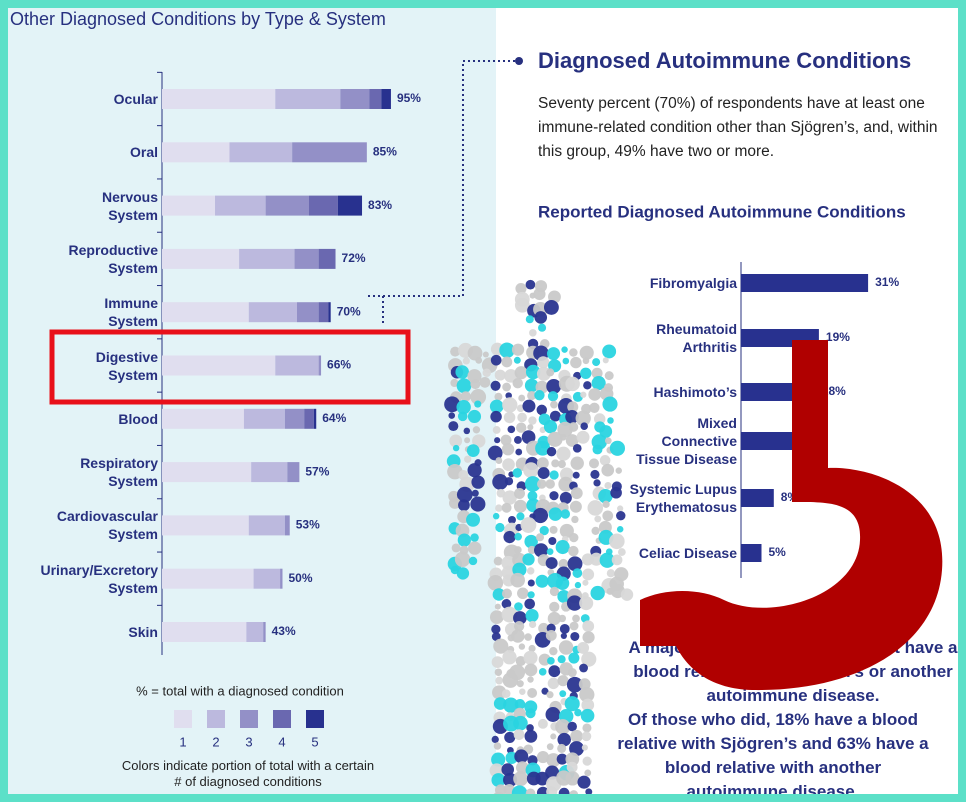 This screenshot has height=802, width=966. Describe the element at coordinates (281, 741) in the screenshot. I see `legend-label: 4` at that location.